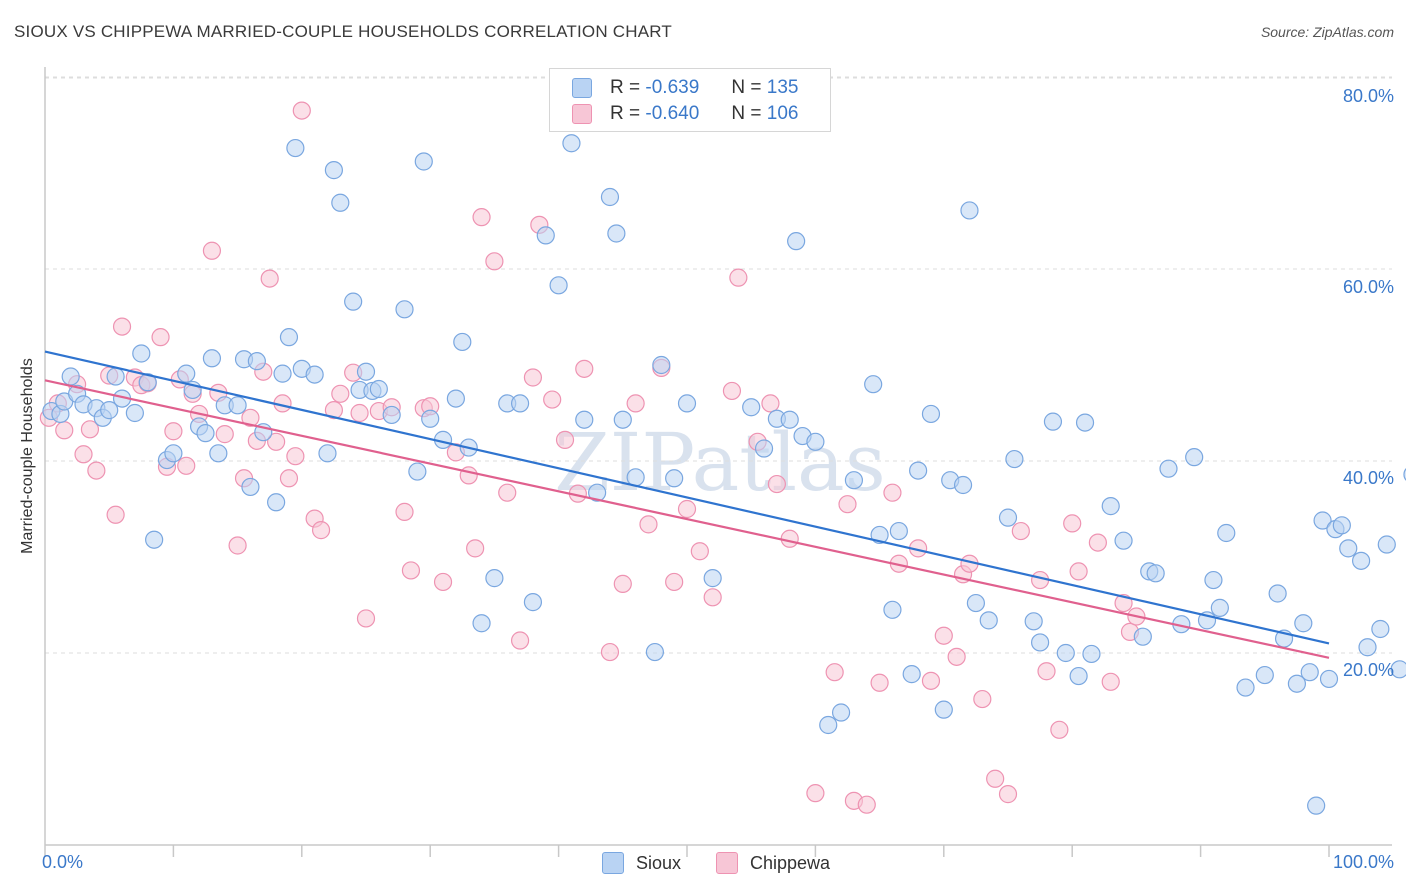 Image resolution: width=1406 pixels, height=892 pixels. I want to click on sioux-swatch, so click(582, 88).